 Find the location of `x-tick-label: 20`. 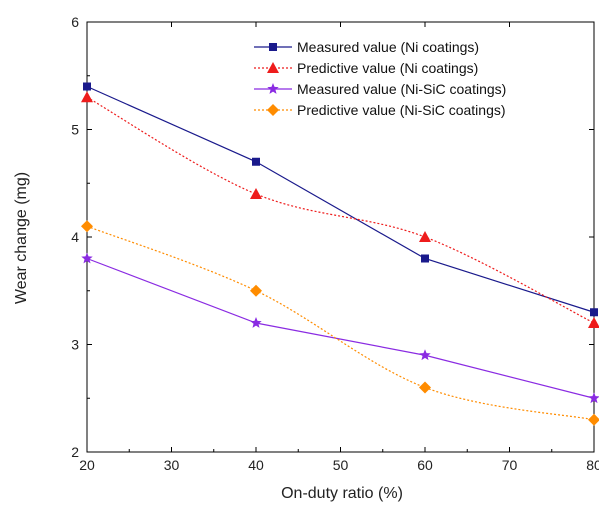

x-tick-label: 20 is located at coordinates (87, 465).